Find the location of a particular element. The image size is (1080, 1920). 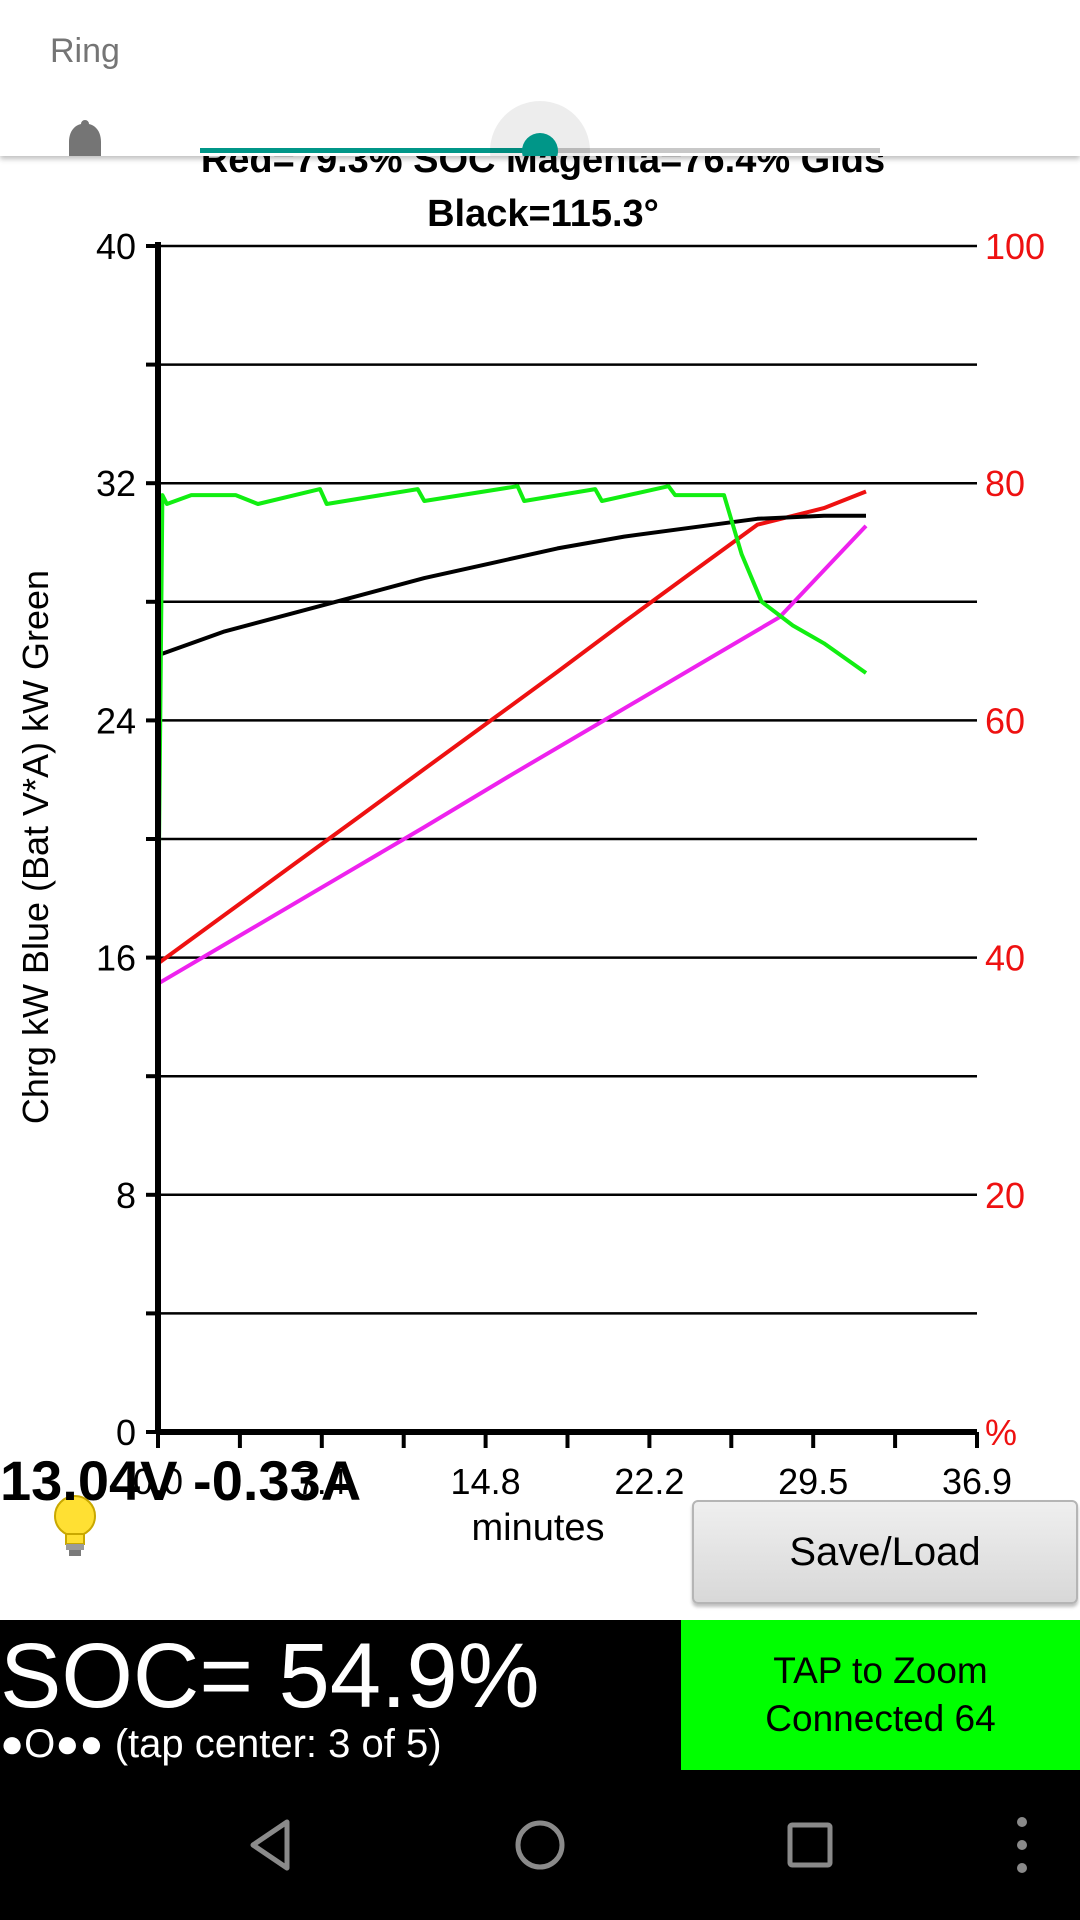

y-right-tick-label: 60 is located at coordinates (1005, 720).